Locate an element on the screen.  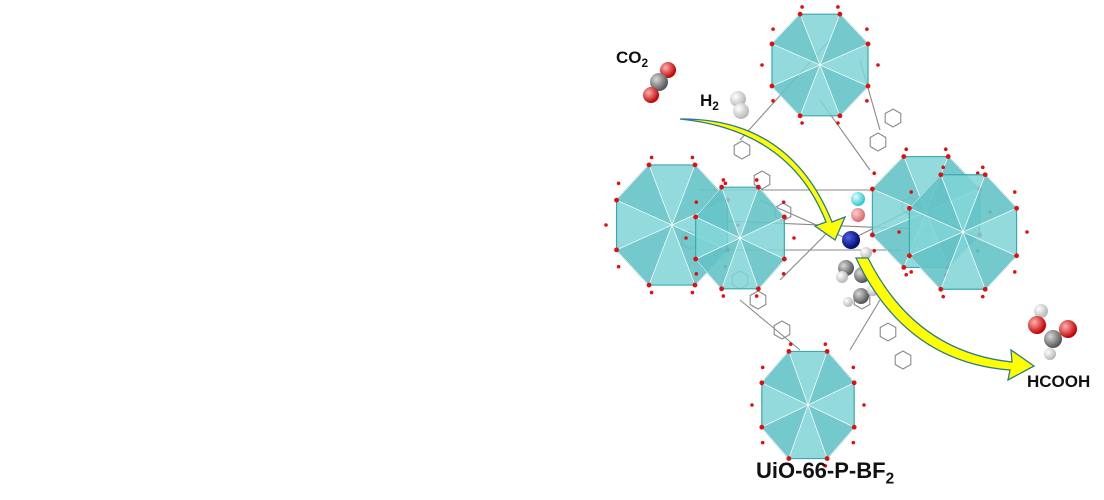
hcooh-label: HCOOH is located at coordinates (1059, 381).